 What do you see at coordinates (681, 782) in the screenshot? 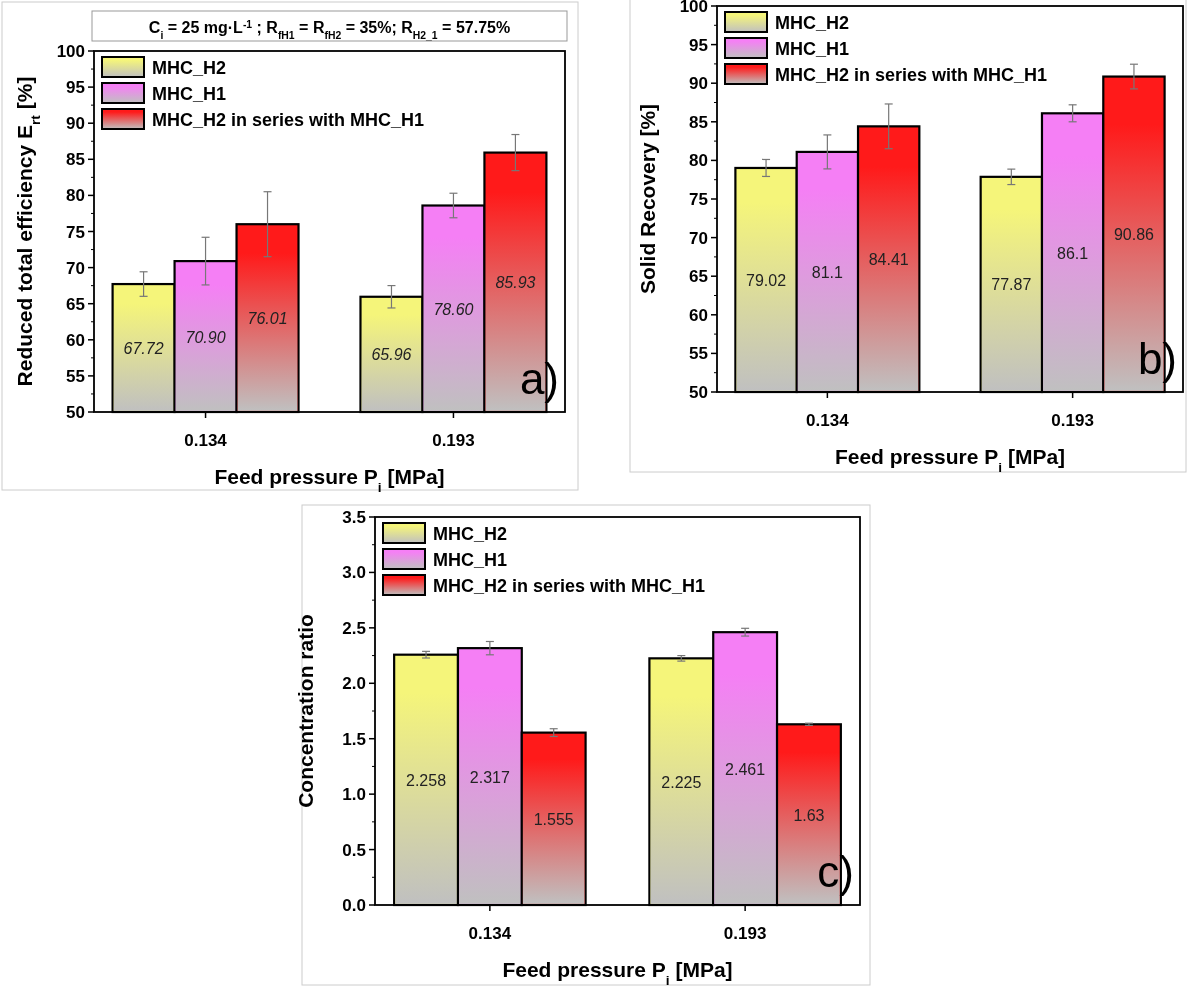
I see `data-label: 2.225` at bounding box center [681, 782].